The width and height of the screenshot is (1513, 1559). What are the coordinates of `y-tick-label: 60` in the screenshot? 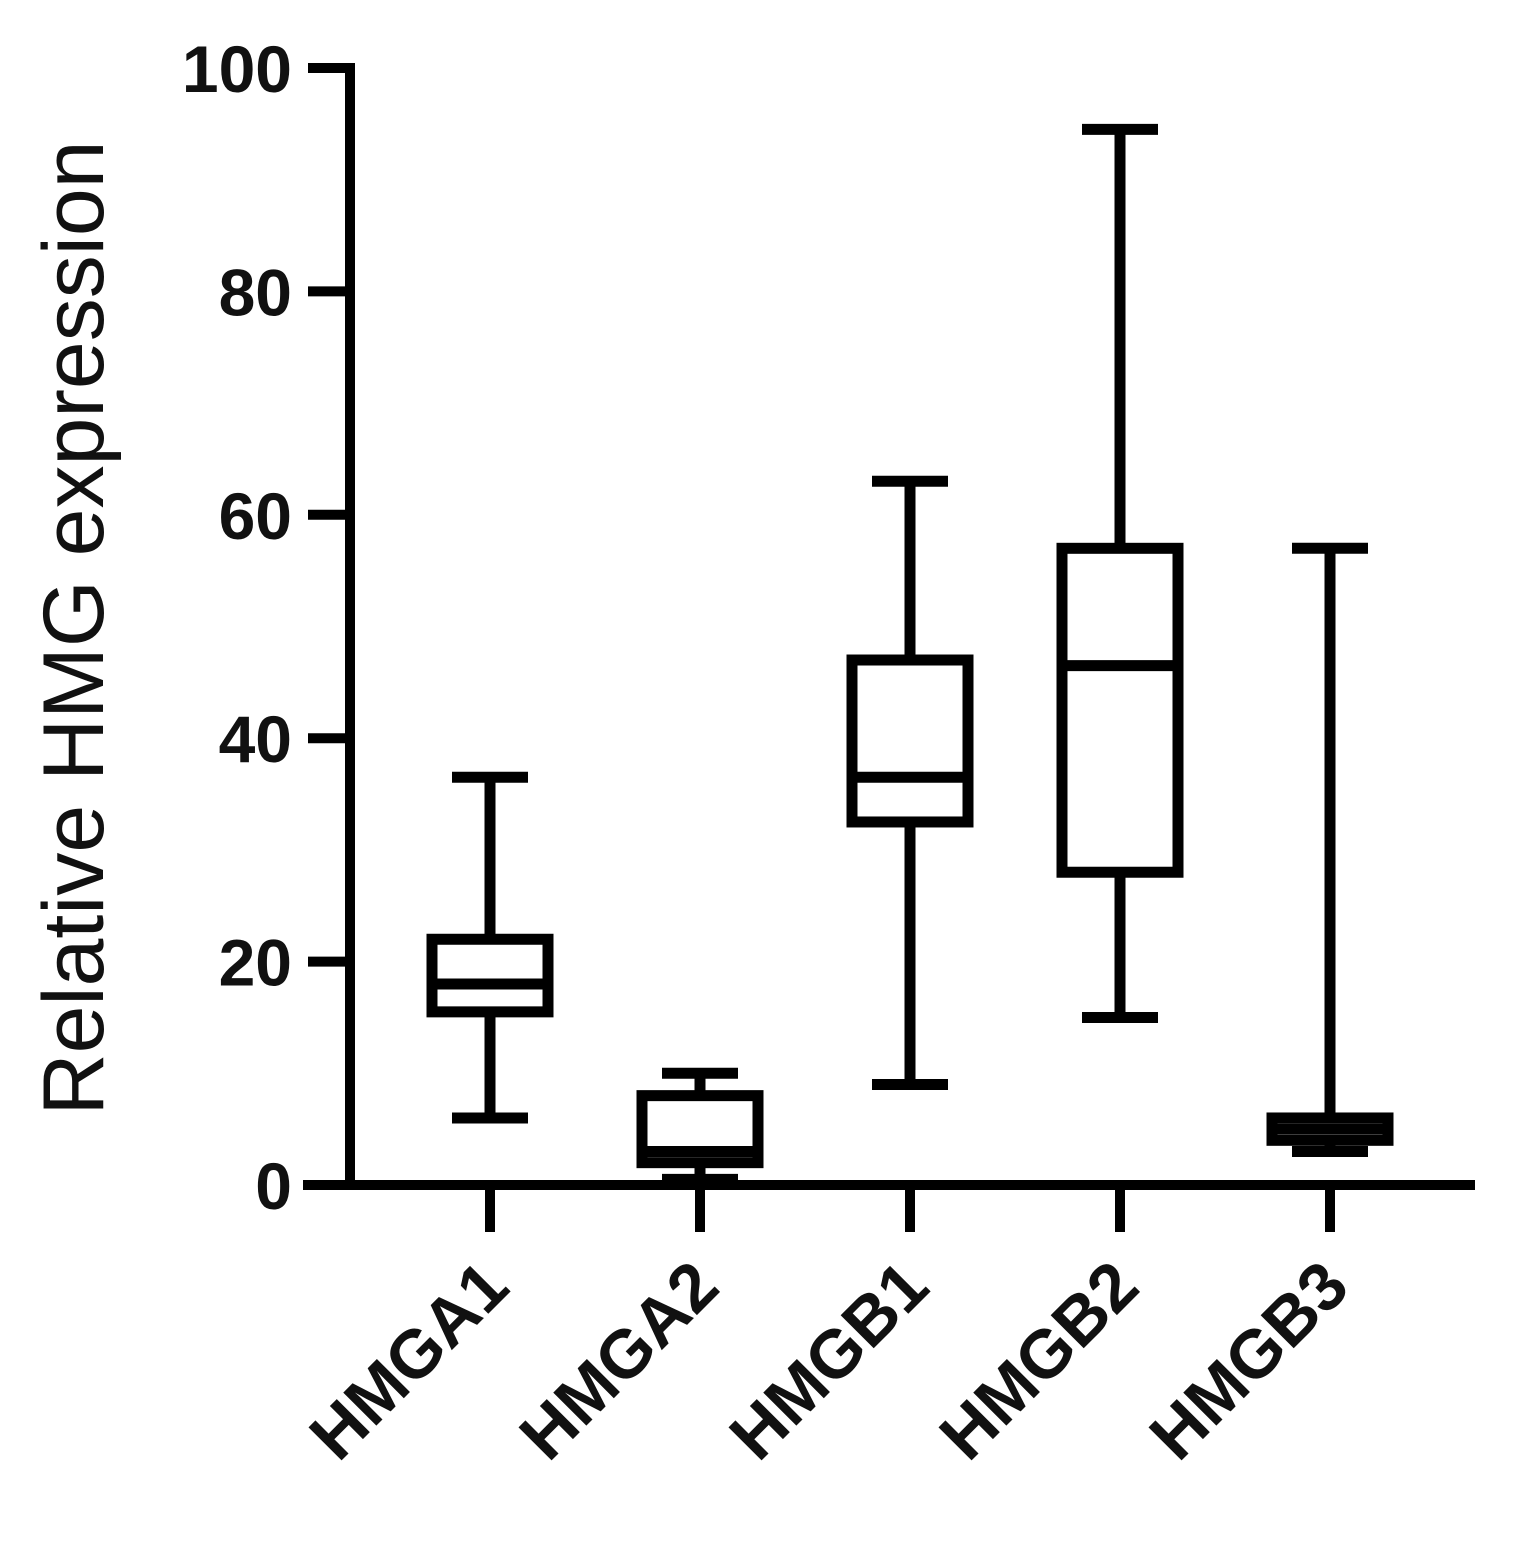 It's located at (255, 516).